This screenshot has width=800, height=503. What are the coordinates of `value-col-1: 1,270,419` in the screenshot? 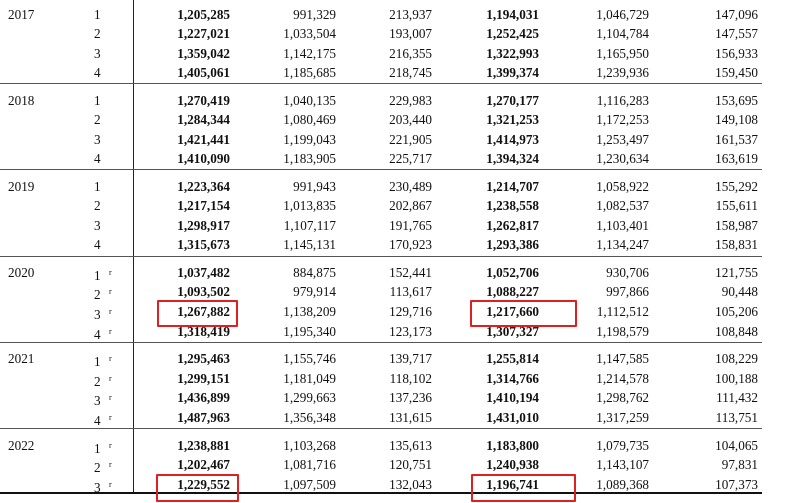 It's located at (203, 100).